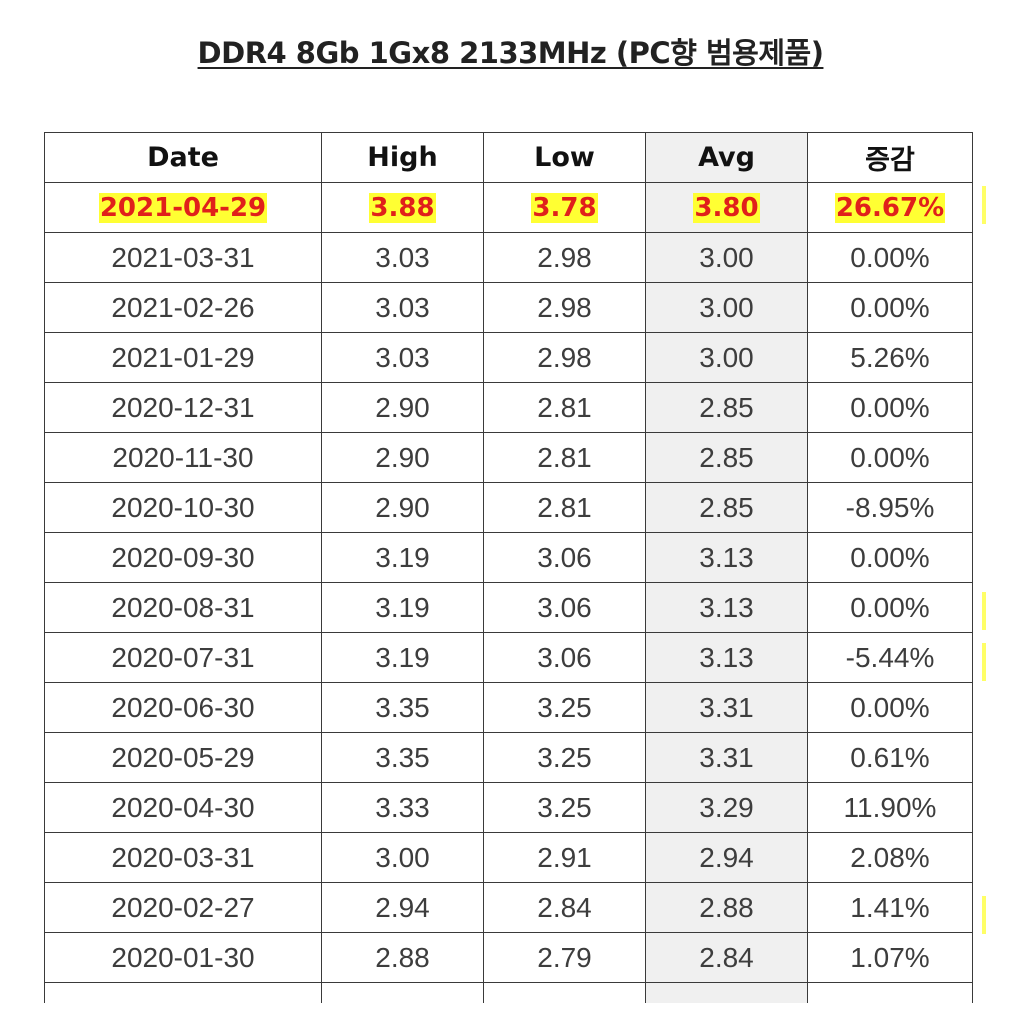 This screenshot has width=1021, height=1027. Describe the element at coordinates (183, 957) in the screenshot. I see `cell-date: 2020-01-30` at that location.